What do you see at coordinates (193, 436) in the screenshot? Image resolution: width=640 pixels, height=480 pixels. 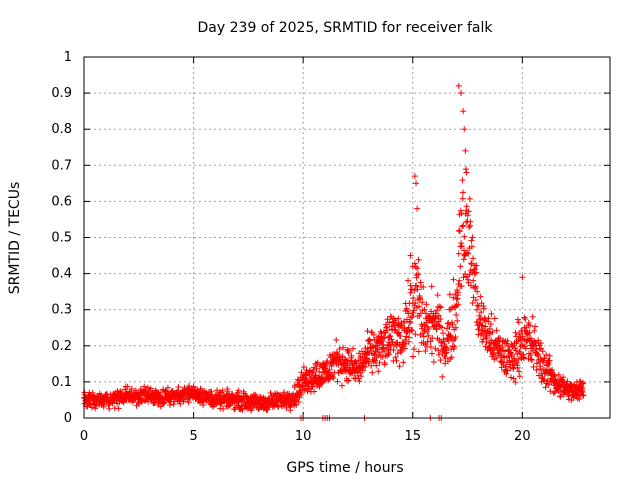 I see `x-tick-label: 5` at bounding box center [193, 436].